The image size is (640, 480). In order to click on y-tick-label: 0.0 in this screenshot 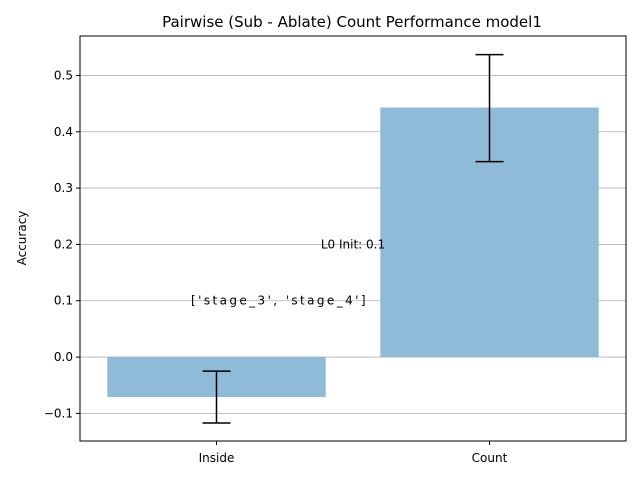, I will do `click(63, 357)`.